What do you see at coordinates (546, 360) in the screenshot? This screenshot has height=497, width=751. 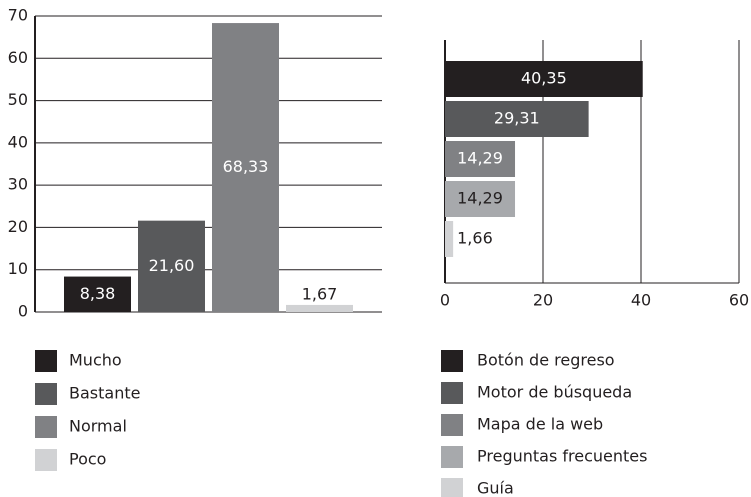 I see `legend-label: Botón de regreso` at bounding box center [546, 360].